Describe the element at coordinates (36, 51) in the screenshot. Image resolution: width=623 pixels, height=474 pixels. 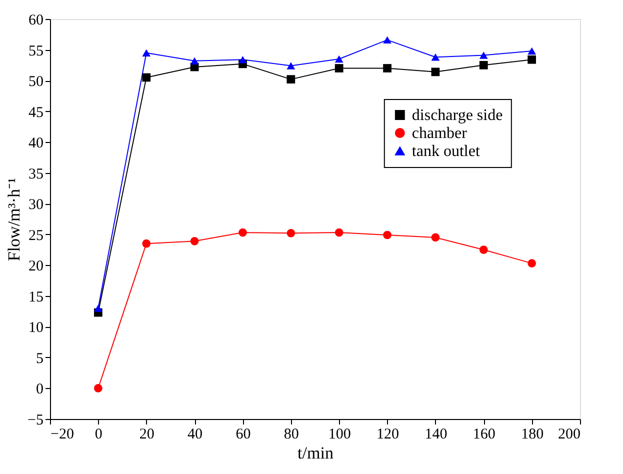
I see `y-tick-label: 55` at that location.